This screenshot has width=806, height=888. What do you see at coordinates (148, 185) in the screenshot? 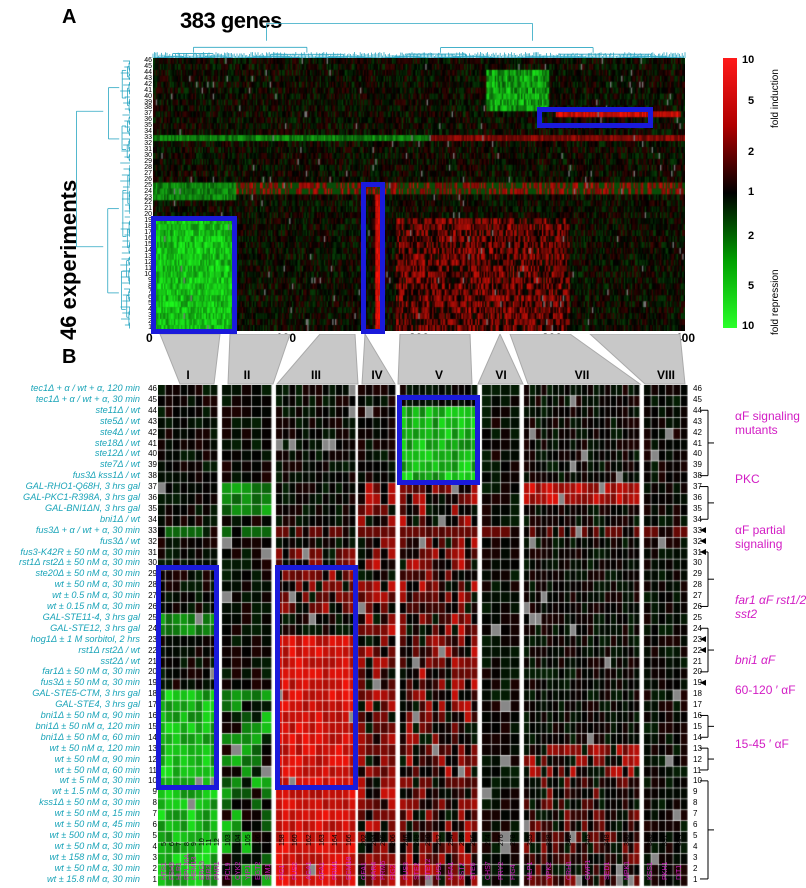
I see `panel-a-row-number: 25` at bounding box center [148, 185].